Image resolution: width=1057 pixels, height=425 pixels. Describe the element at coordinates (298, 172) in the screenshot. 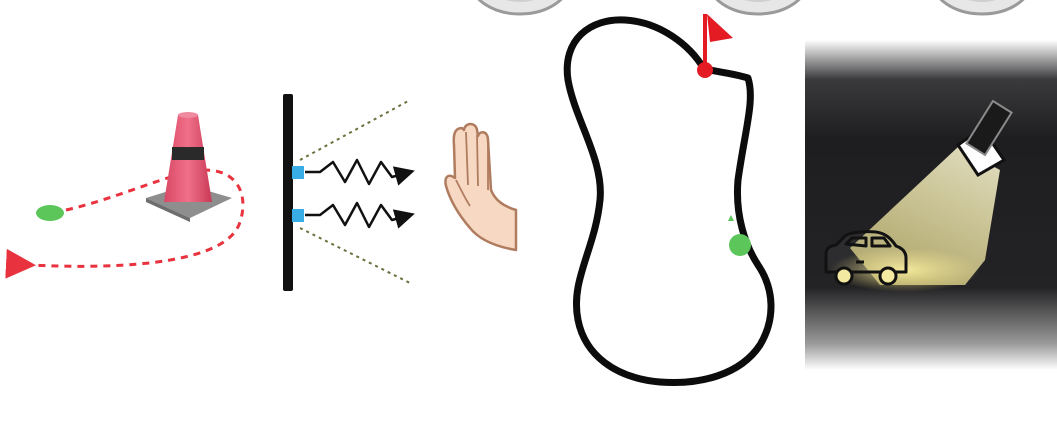

I see `sensor-top-icon` at that location.